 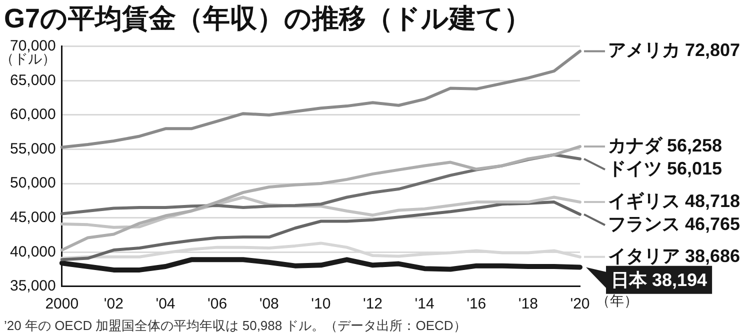 What do you see at coordinates (674, 50) in the screenshot?
I see `legend-label: アメリカ 72,807` at bounding box center [674, 50].